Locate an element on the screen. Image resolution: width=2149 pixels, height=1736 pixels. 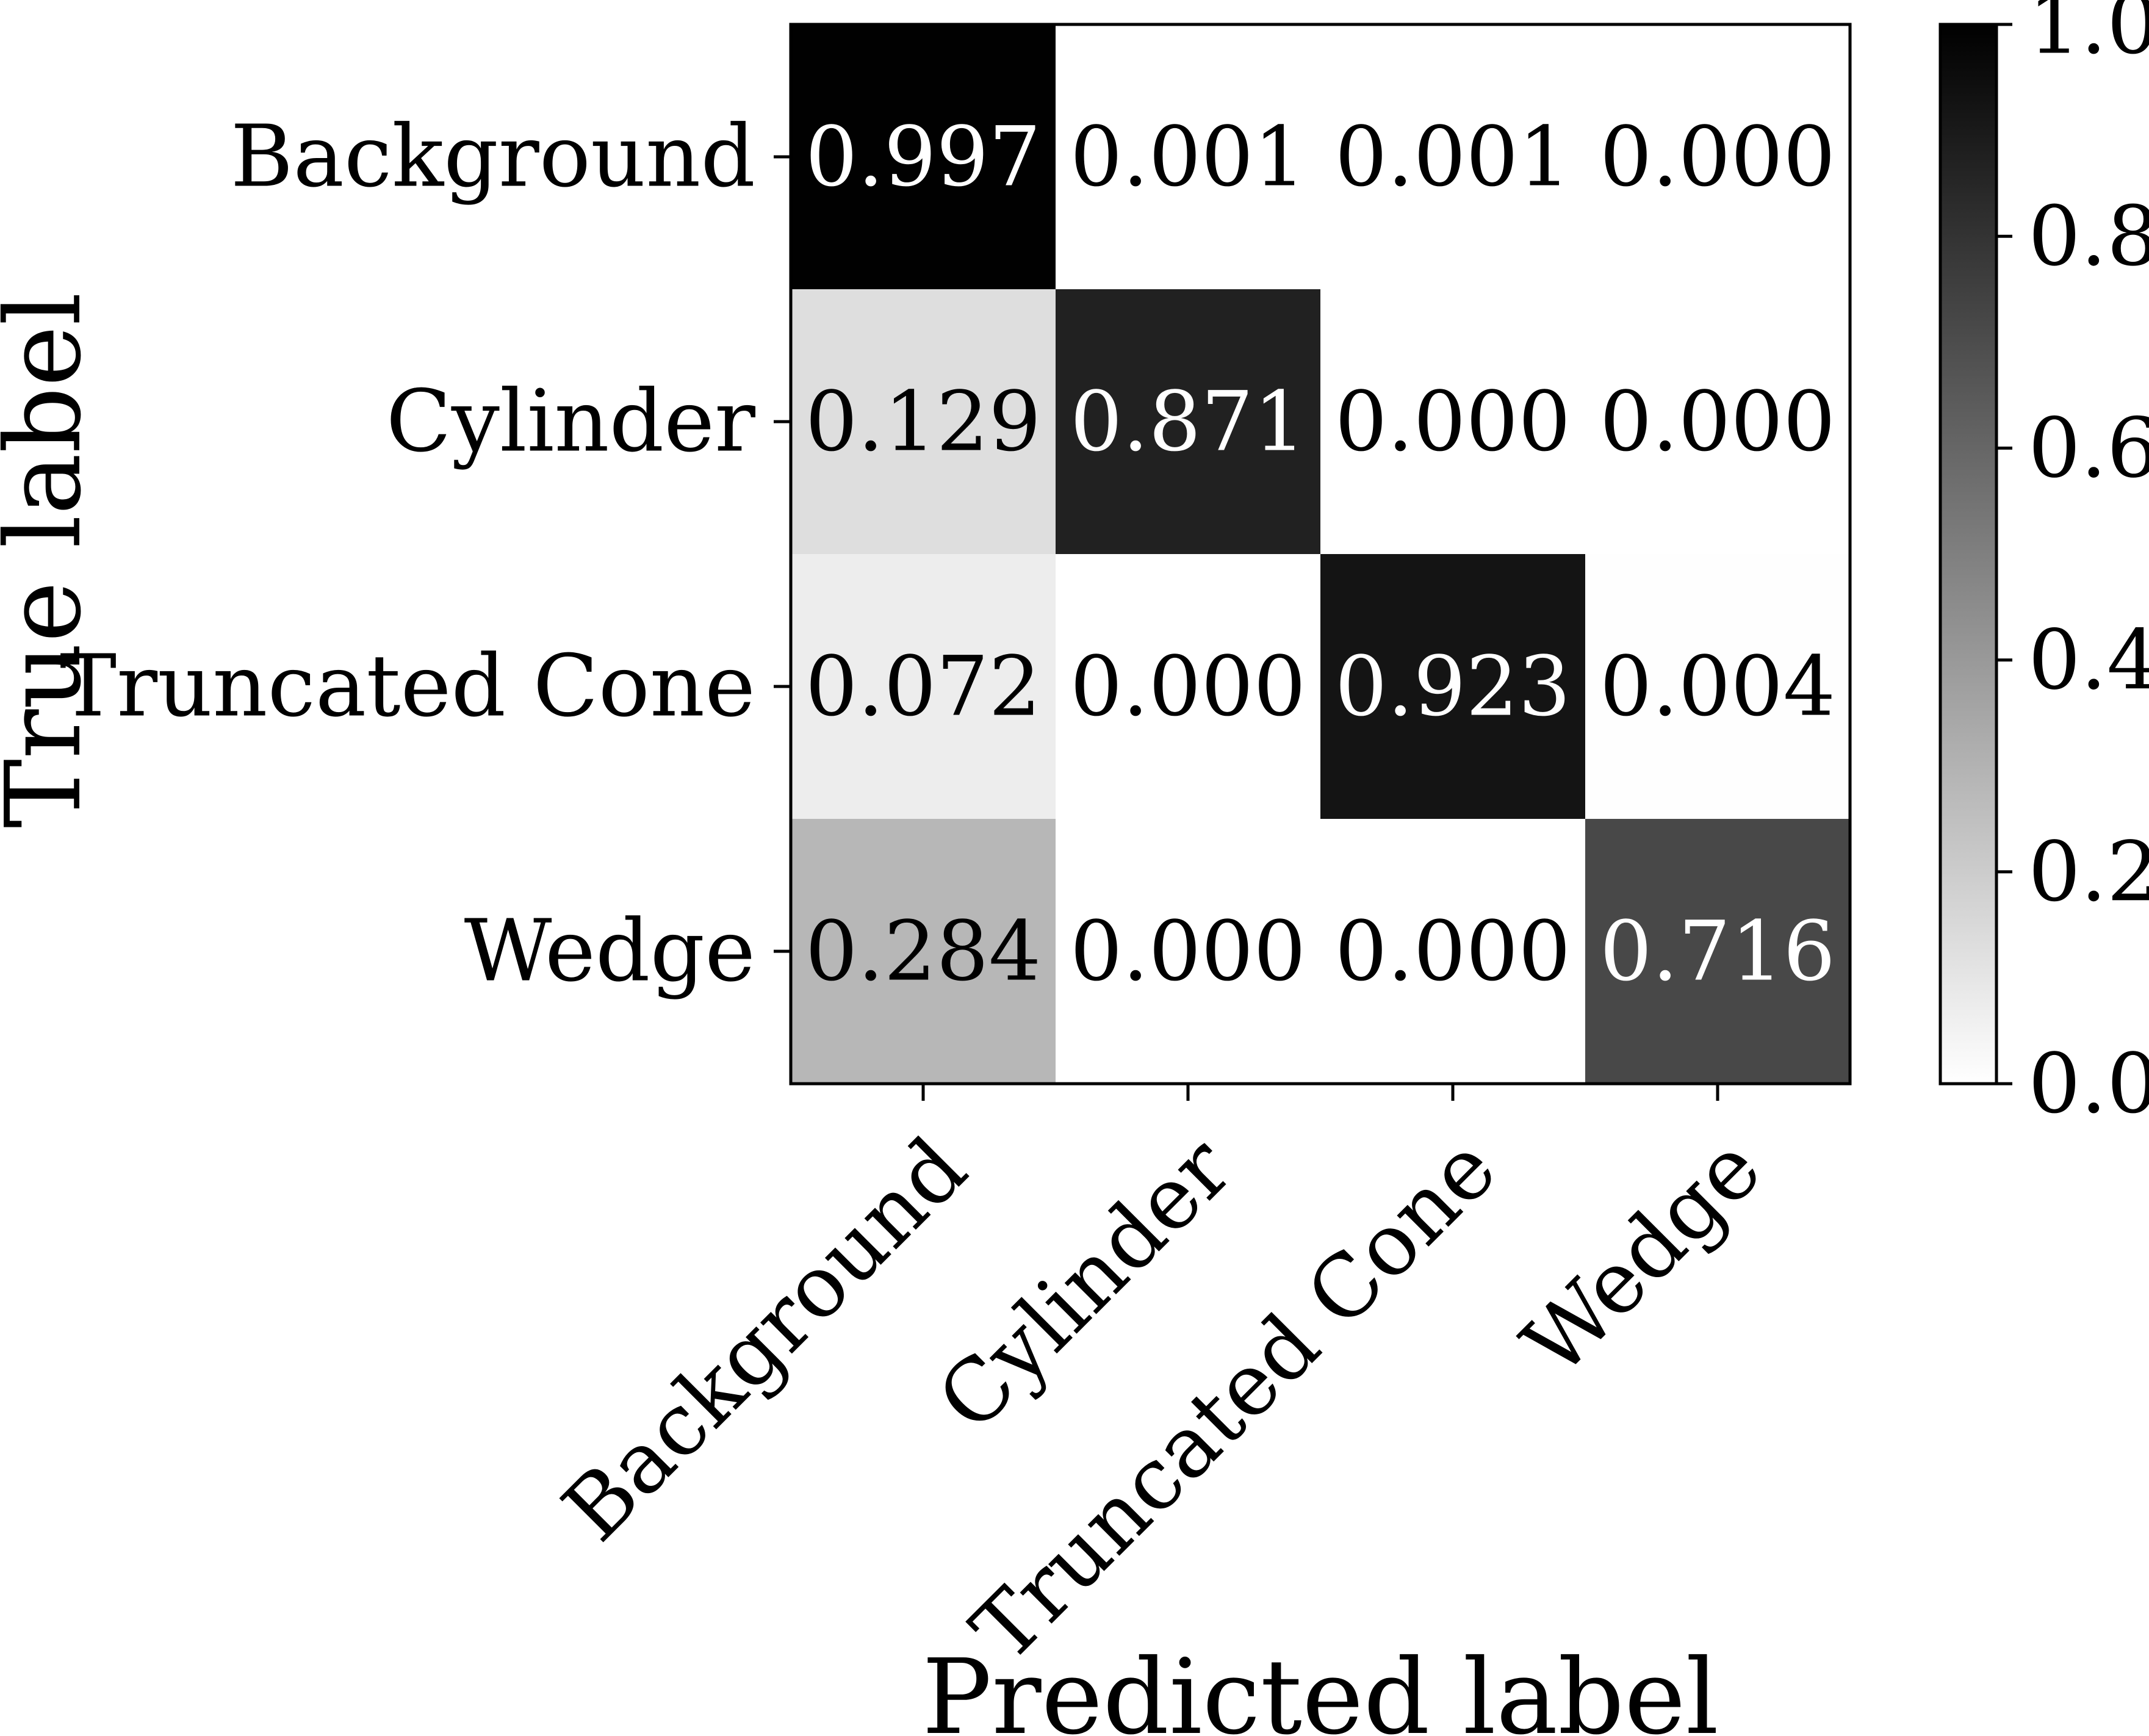
y-tick-label: Cylinder is located at coordinates (570, 422).